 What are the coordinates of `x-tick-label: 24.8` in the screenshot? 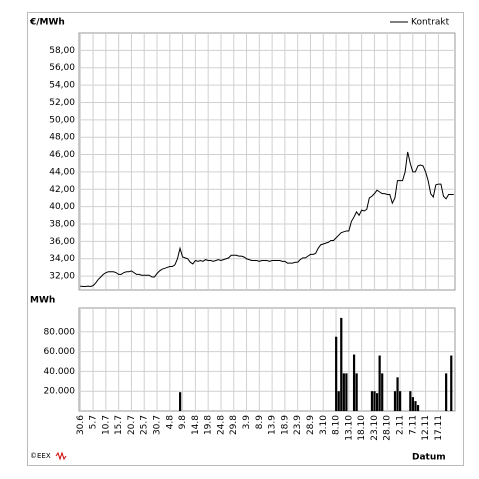 It's located at (221, 425).